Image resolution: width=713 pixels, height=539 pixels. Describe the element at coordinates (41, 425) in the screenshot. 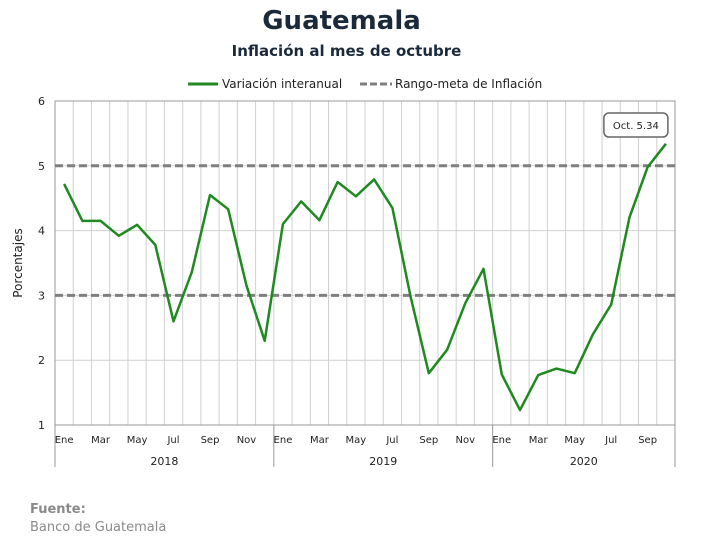

I see `y-tick-label: 1` at that location.